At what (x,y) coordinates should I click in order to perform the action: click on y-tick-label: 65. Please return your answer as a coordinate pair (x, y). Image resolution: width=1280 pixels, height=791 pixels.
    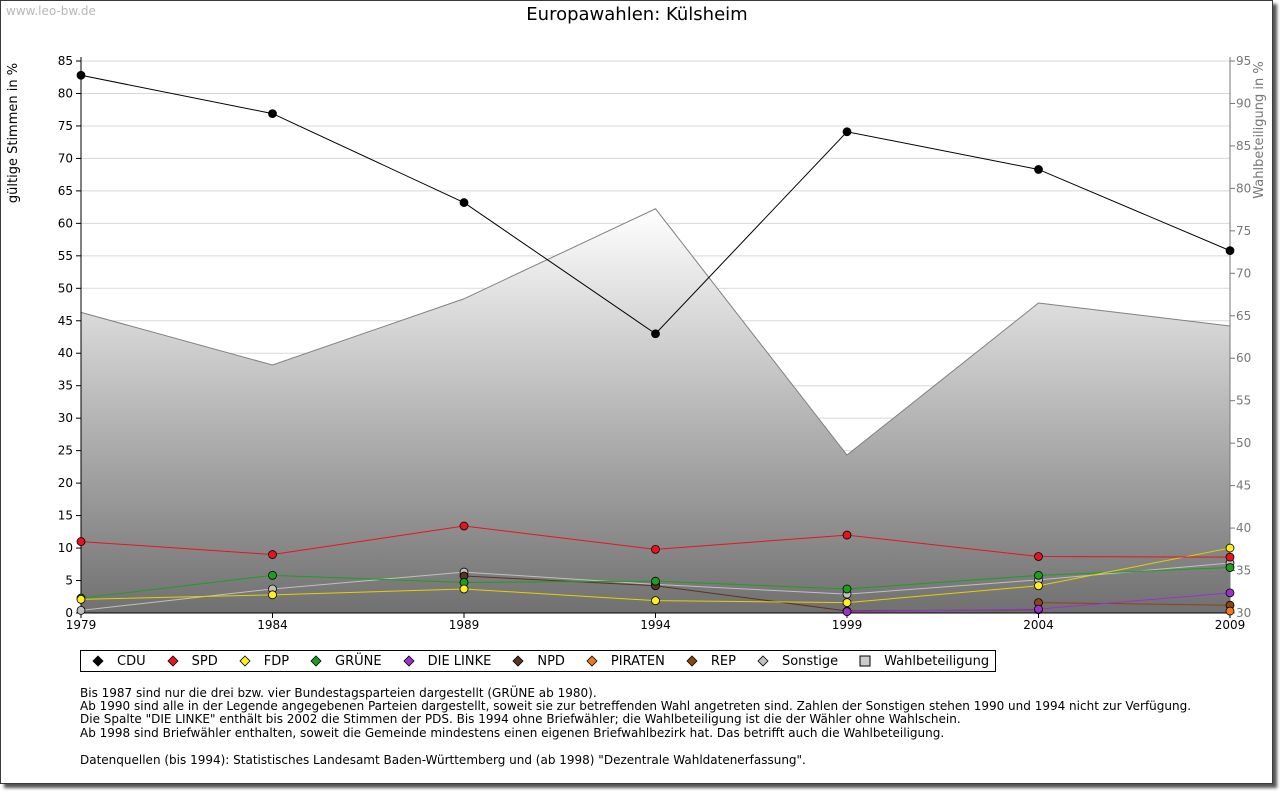
    Looking at the image, I should click on (65, 191).